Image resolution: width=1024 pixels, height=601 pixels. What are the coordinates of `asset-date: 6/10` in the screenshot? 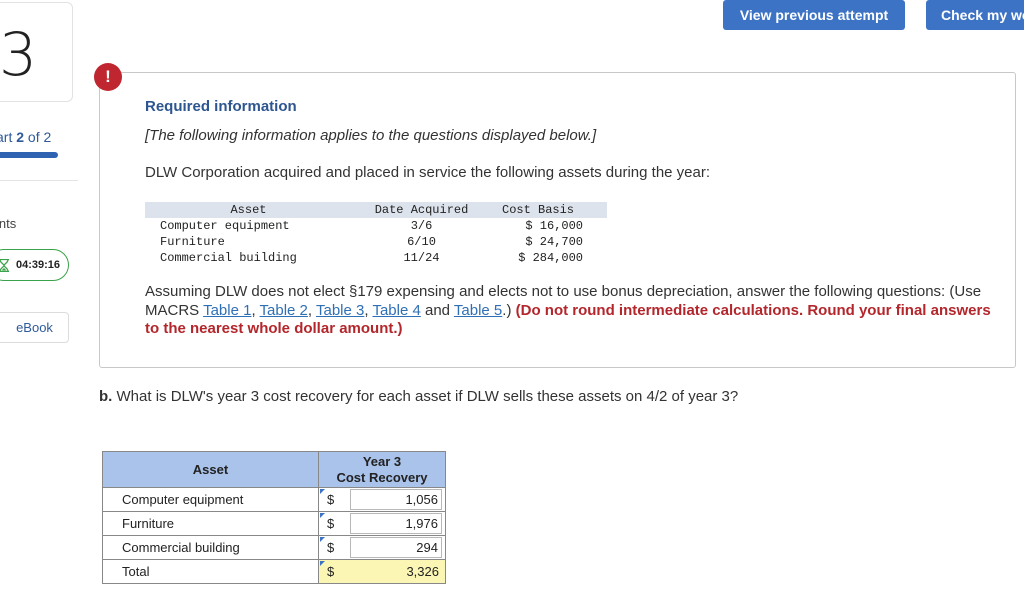 It's located at (421, 242).